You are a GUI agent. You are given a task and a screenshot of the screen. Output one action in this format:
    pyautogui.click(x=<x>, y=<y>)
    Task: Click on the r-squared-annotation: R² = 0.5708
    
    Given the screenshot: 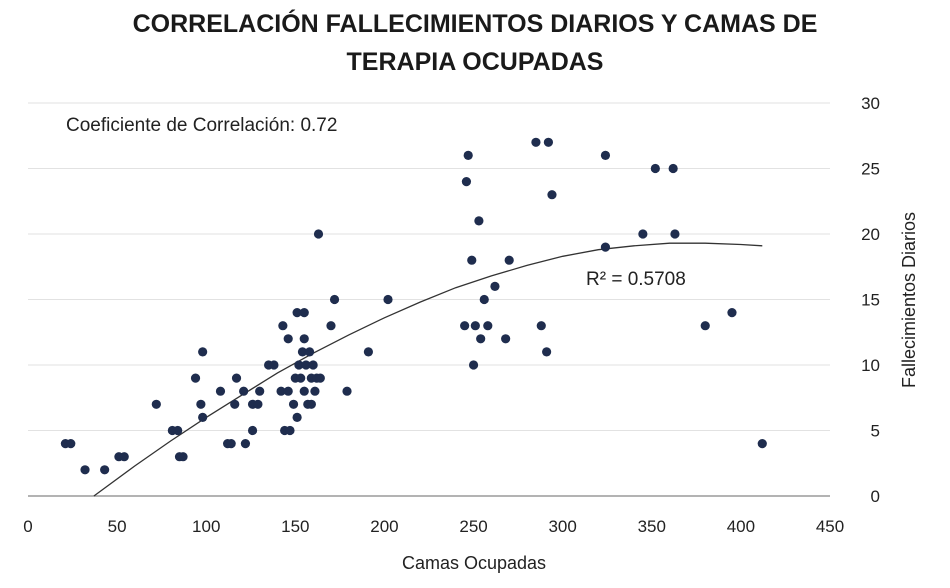 What is the action you would take?
    pyautogui.click(x=636, y=279)
    